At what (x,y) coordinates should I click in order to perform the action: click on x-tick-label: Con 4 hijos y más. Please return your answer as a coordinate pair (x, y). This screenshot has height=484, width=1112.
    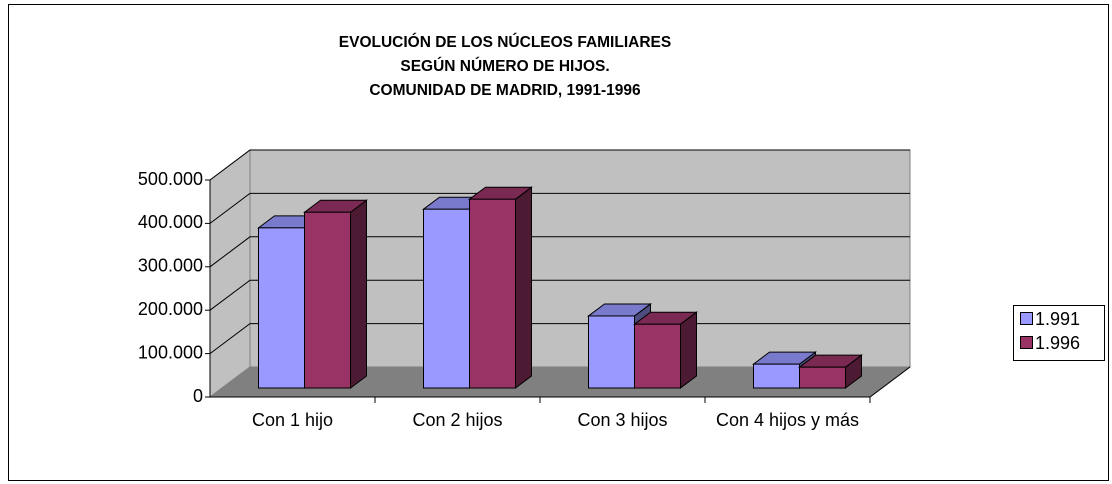
    Looking at the image, I should click on (787, 420).